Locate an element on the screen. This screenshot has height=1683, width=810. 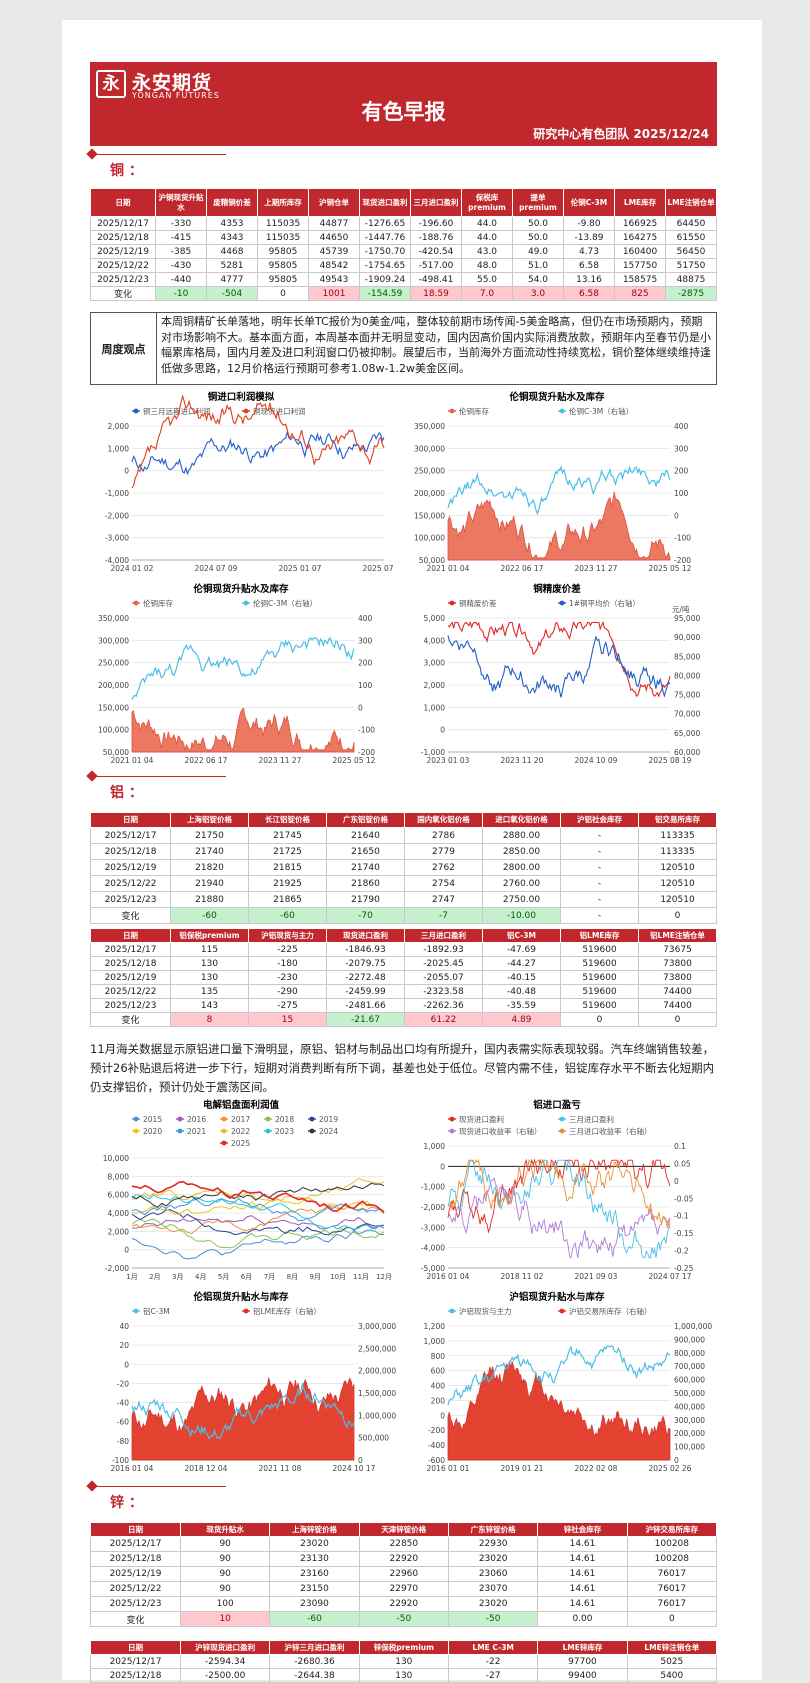
change-cell: 10 is located at coordinates (225, 1619).